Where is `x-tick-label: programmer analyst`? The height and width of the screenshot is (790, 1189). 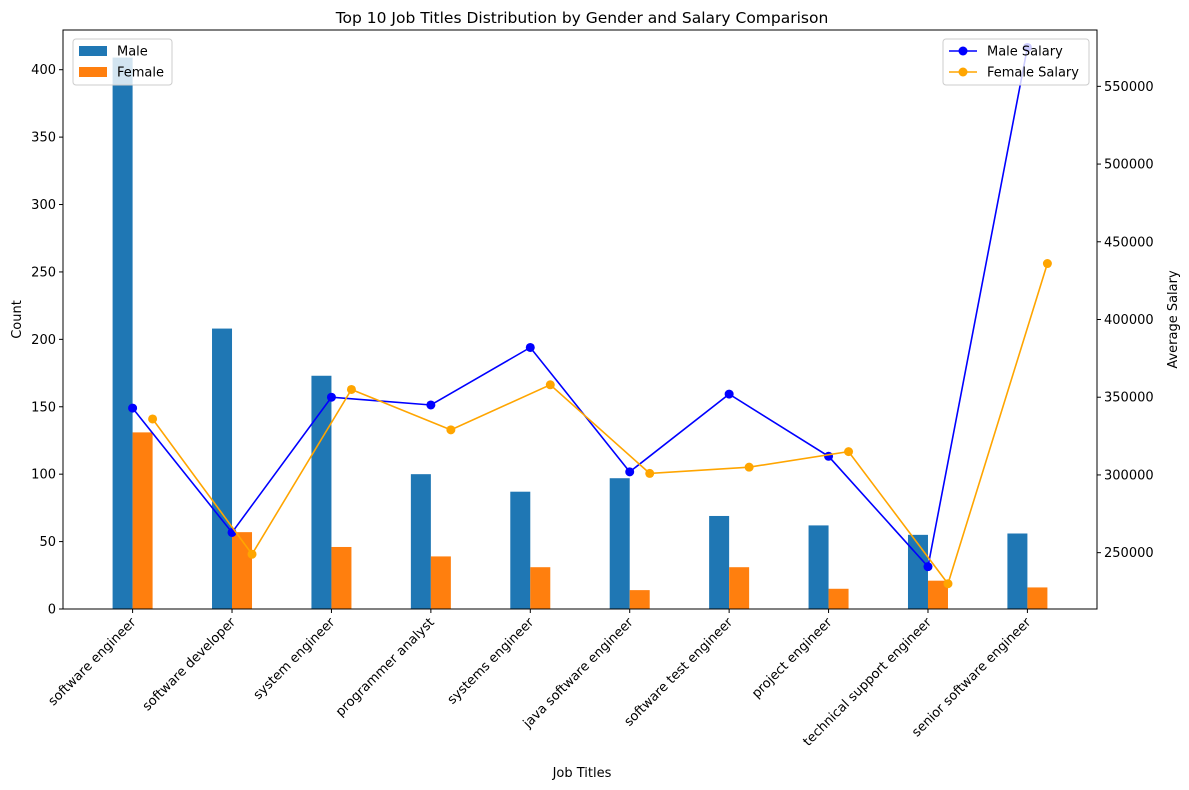 x-tick-label: programmer analyst is located at coordinates (385, 667).